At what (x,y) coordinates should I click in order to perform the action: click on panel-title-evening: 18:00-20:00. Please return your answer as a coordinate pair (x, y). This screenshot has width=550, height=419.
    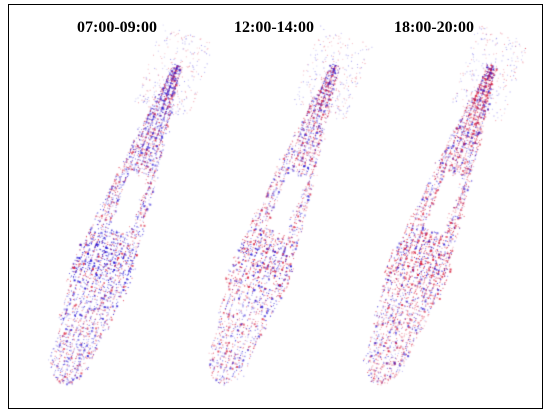
    Looking at the image, I should click on (434, 27).